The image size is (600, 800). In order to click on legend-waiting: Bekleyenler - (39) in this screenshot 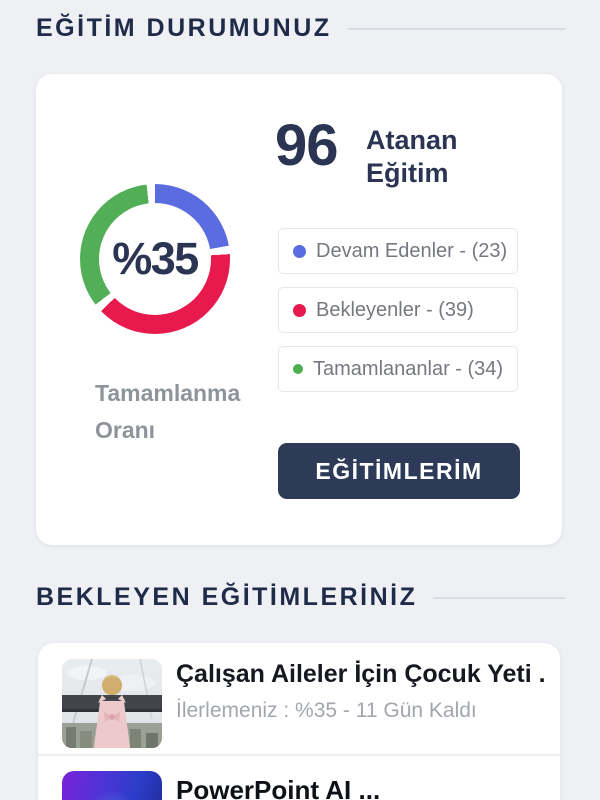, I will do `click(398, 310)`.